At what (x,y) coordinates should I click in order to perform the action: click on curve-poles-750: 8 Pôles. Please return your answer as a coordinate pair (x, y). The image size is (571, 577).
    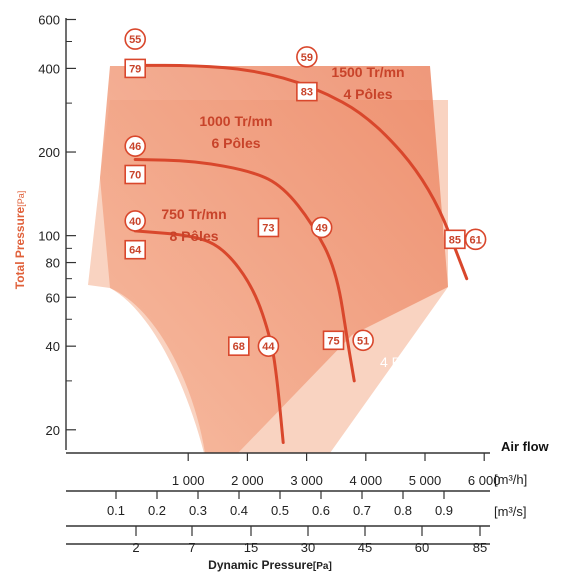
    Looking at the image, I should click on (193, 236).